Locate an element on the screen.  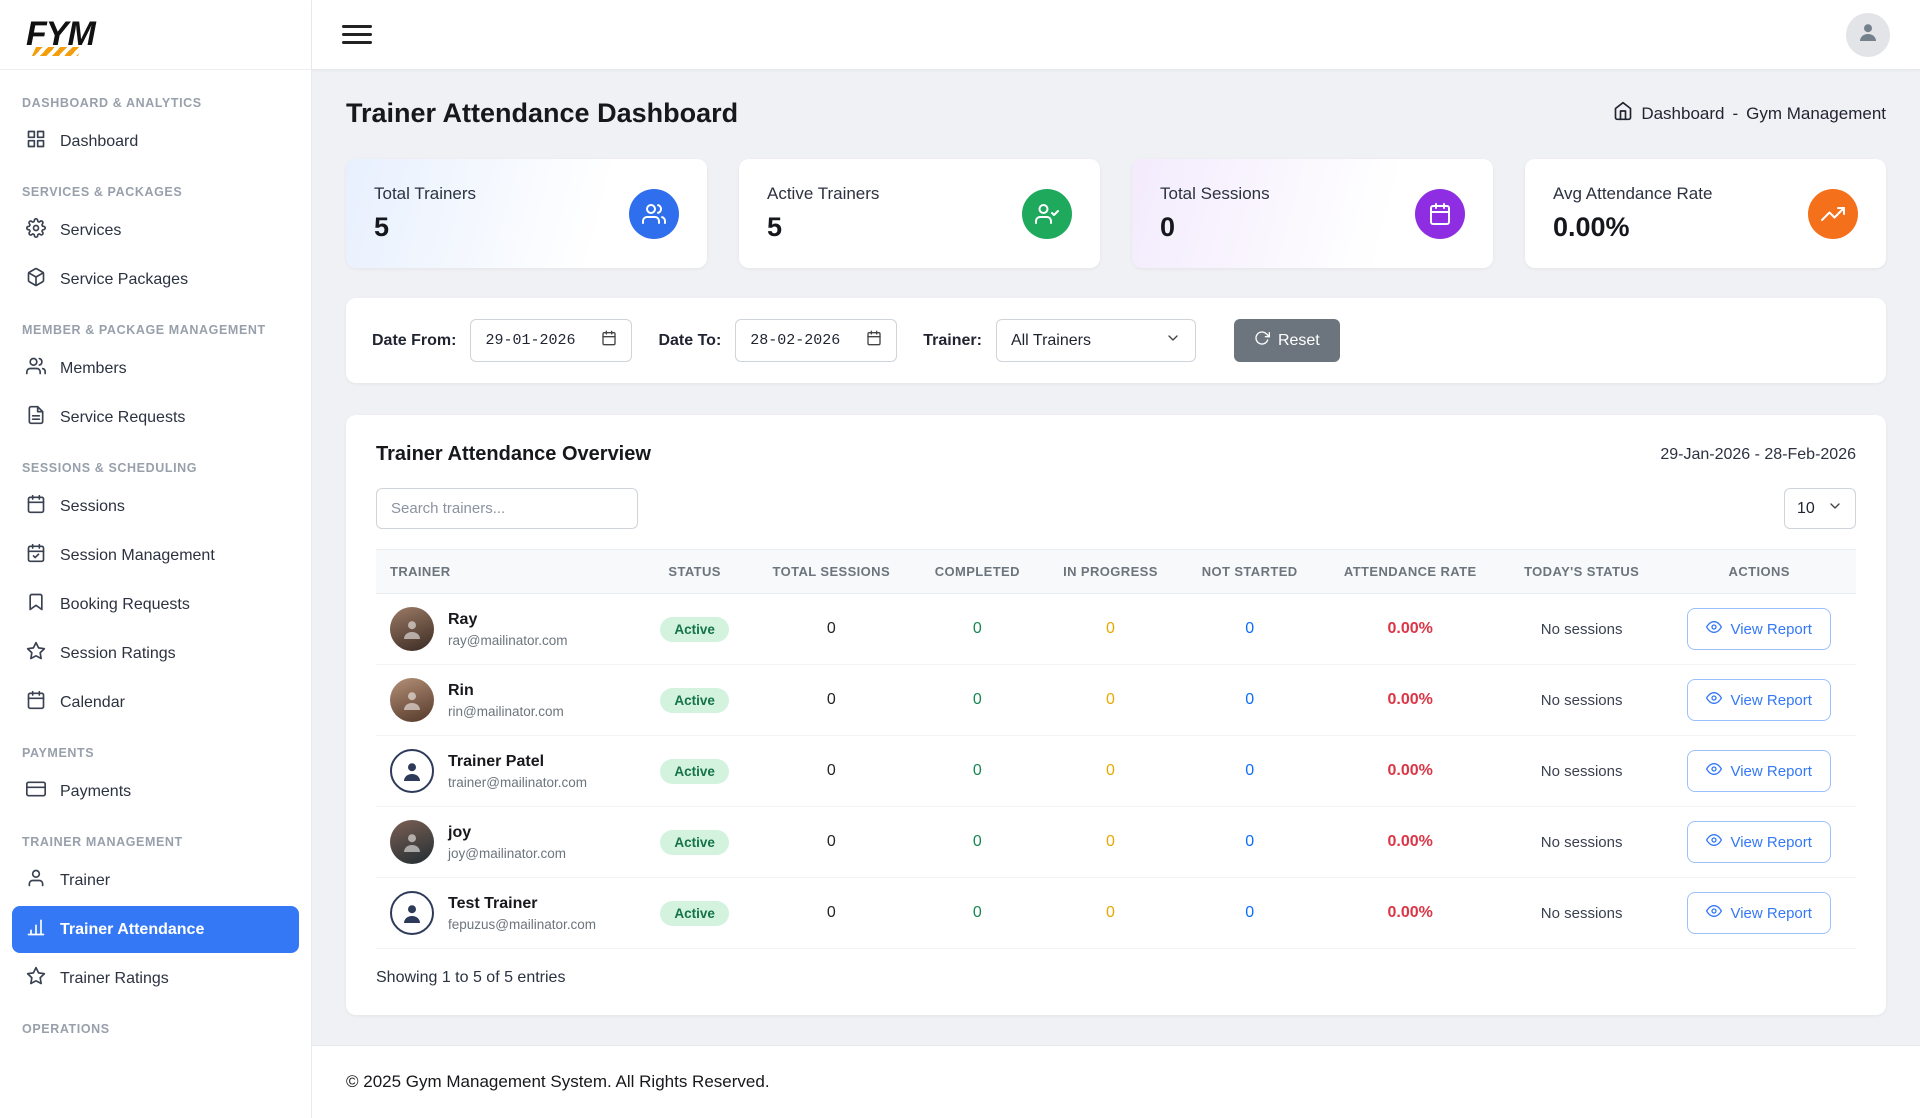
sidebar-item-sessions: Sessions is located at coordinates (155, 506).